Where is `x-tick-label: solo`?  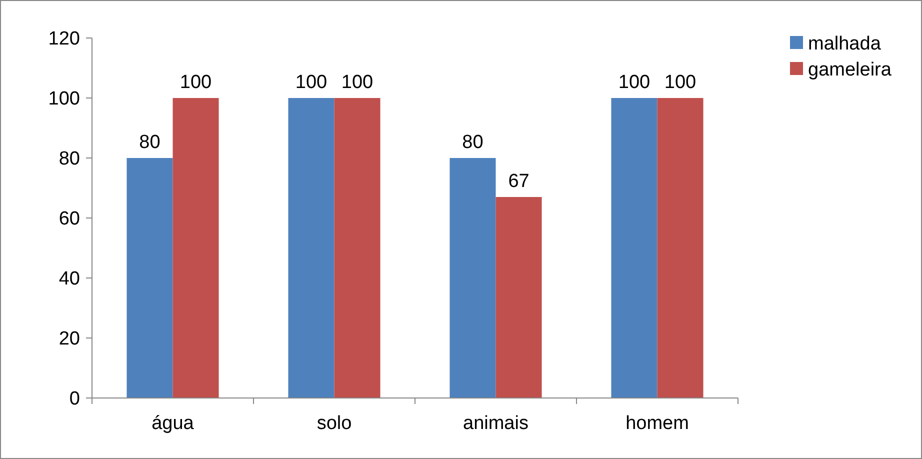 x-tick-label: solo is located at coordinates (334, 423).